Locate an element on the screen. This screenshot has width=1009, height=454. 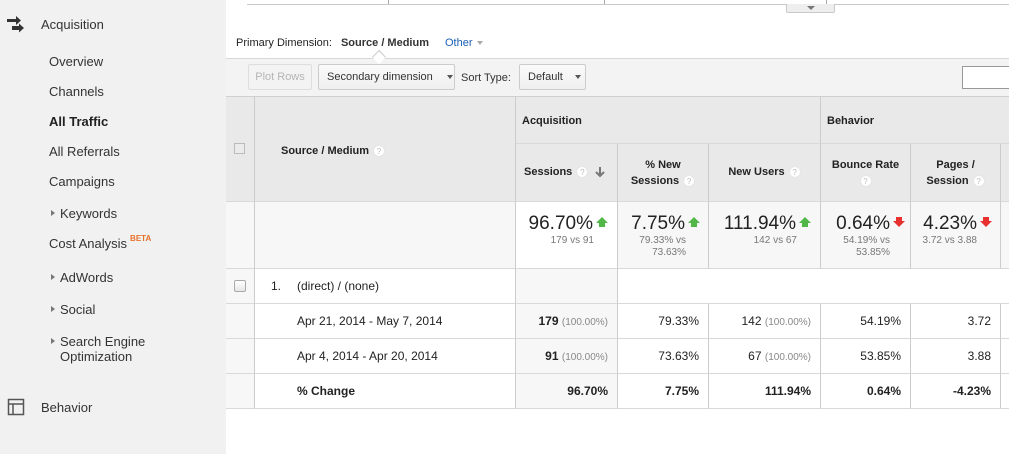
row-index: 1. is located at coordinates (276, 286).